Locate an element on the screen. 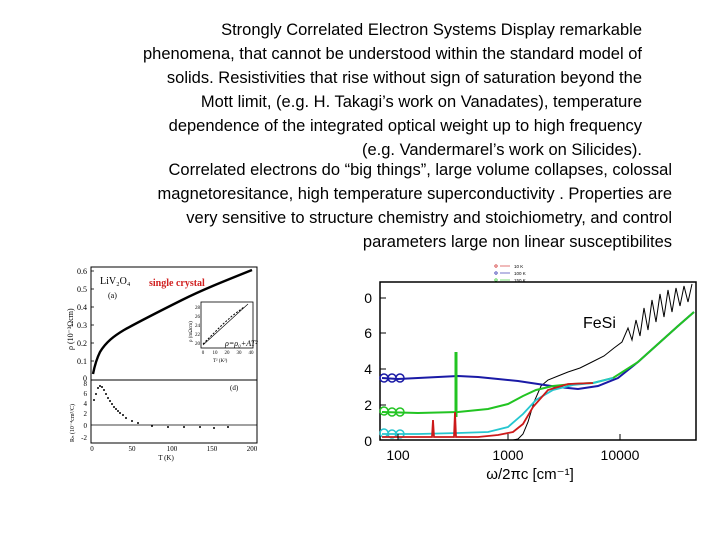 The width and height of the screenshot is (720, 540). hall-y-ticks: 8 6 4 2 0 -2 is located at coordinates (84, 411).